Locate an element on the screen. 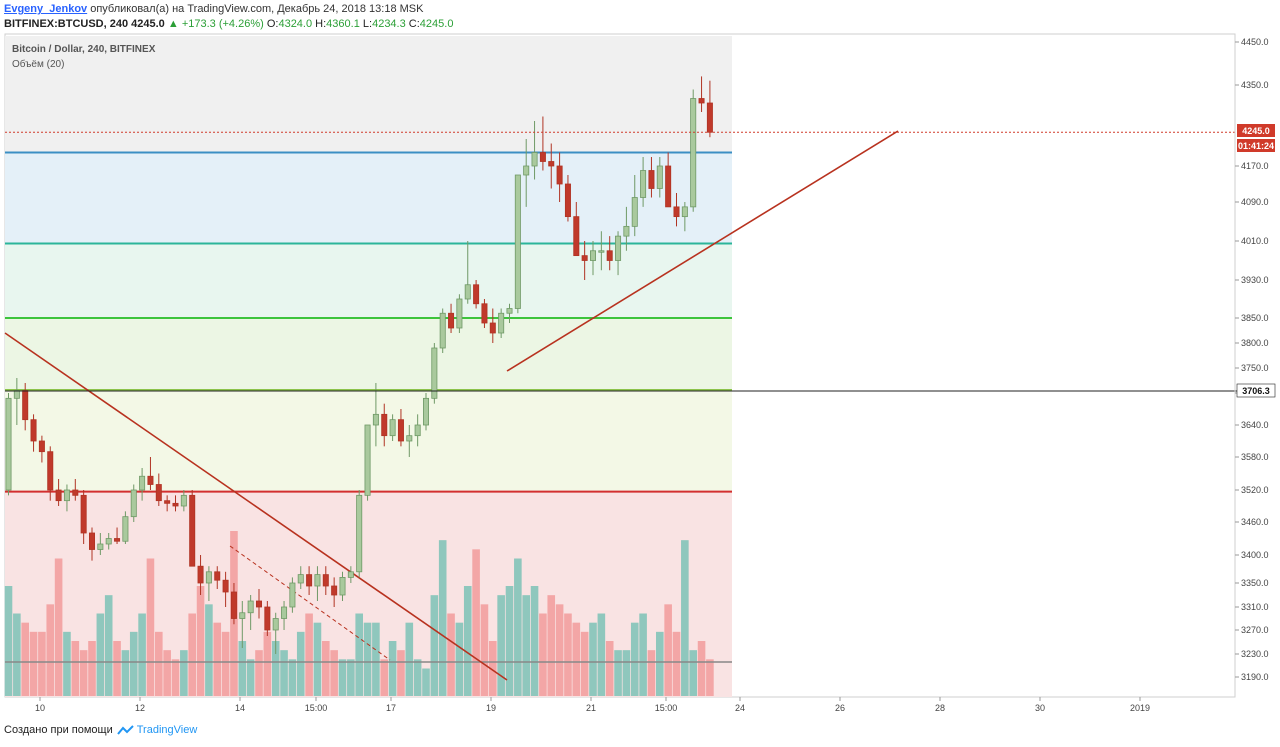 Image resolution: width=1280 pixels, height=747 pixels. author-link: Evgeny_Jenkov is located at coordinates (46, 9).